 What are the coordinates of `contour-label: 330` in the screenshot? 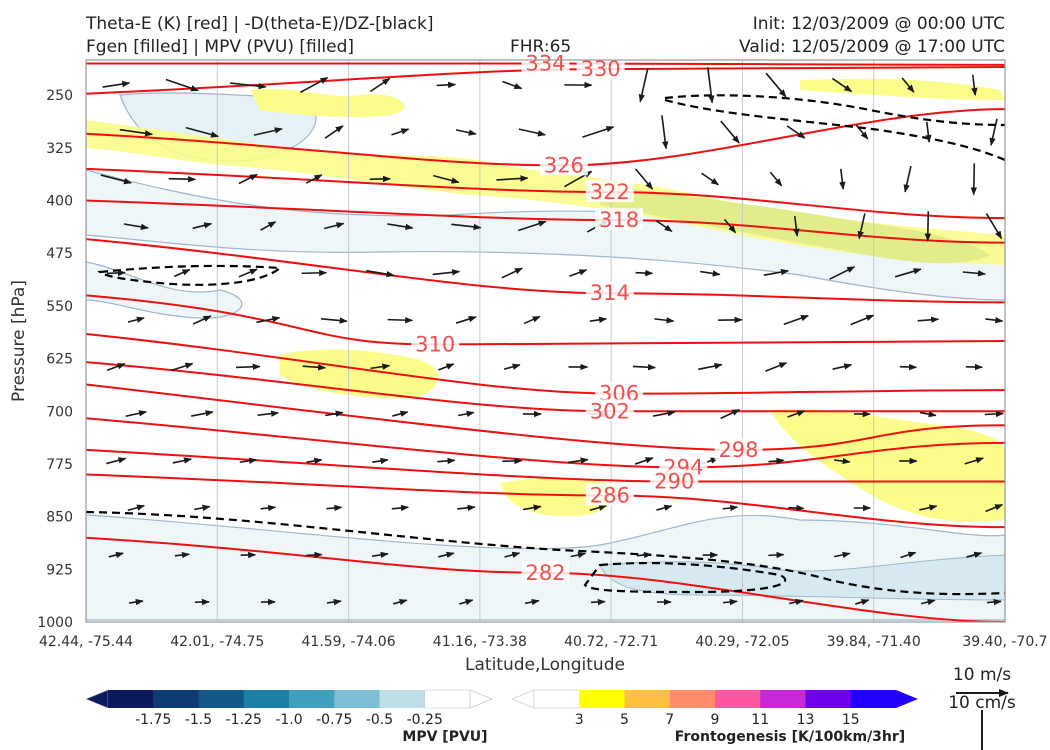 It's located at (601, 69).